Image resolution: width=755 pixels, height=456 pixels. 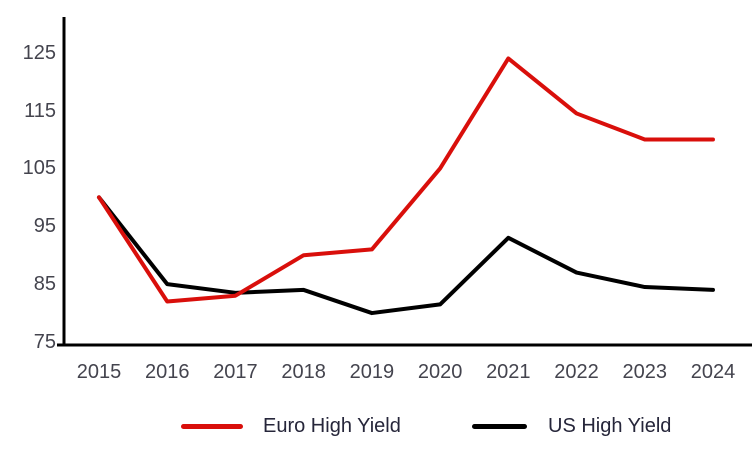 What do you see at coordinates (713, 372) in the screenshot?
I see `x-tick-label-2024: 2024` at bounding box center [713, 372].